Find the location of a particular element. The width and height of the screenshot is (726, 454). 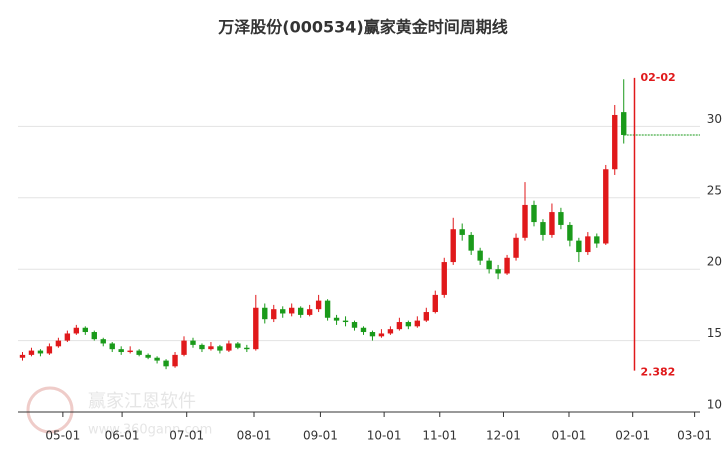

watermark: 赢家江恩软件 www.360gann.com is located at coordinates (119, 412).